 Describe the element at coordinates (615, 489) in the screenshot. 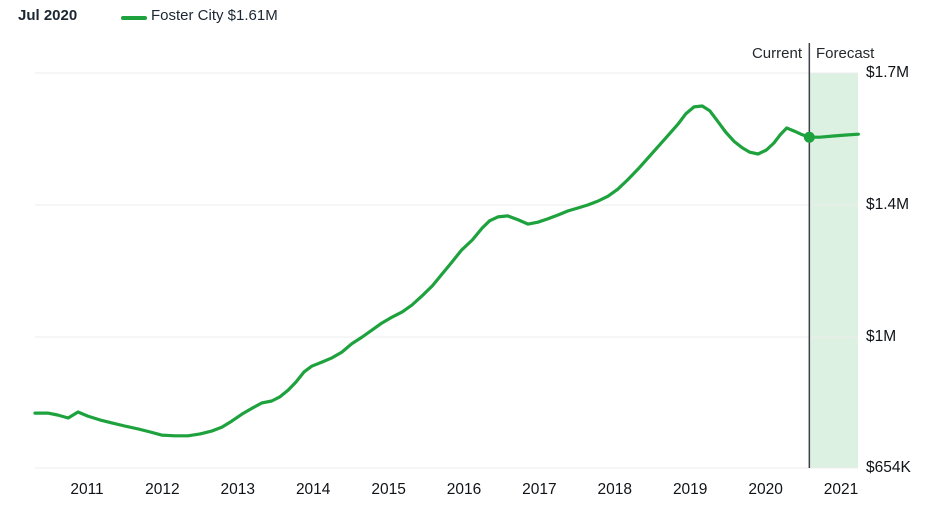

I see `x-axis-tick-label: 2018` at that location.